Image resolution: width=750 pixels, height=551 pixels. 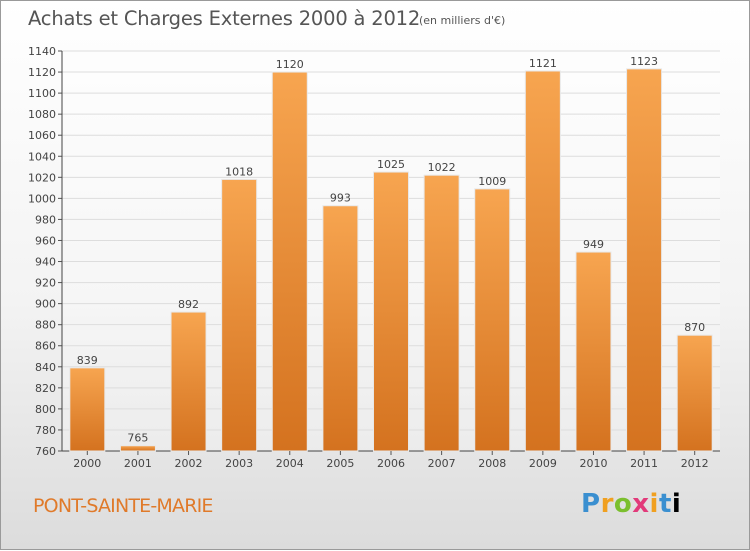 What do you see at coordinates (644, 260) in the screenshot?
I see `bar-2011` at bounding box center [644, 260].